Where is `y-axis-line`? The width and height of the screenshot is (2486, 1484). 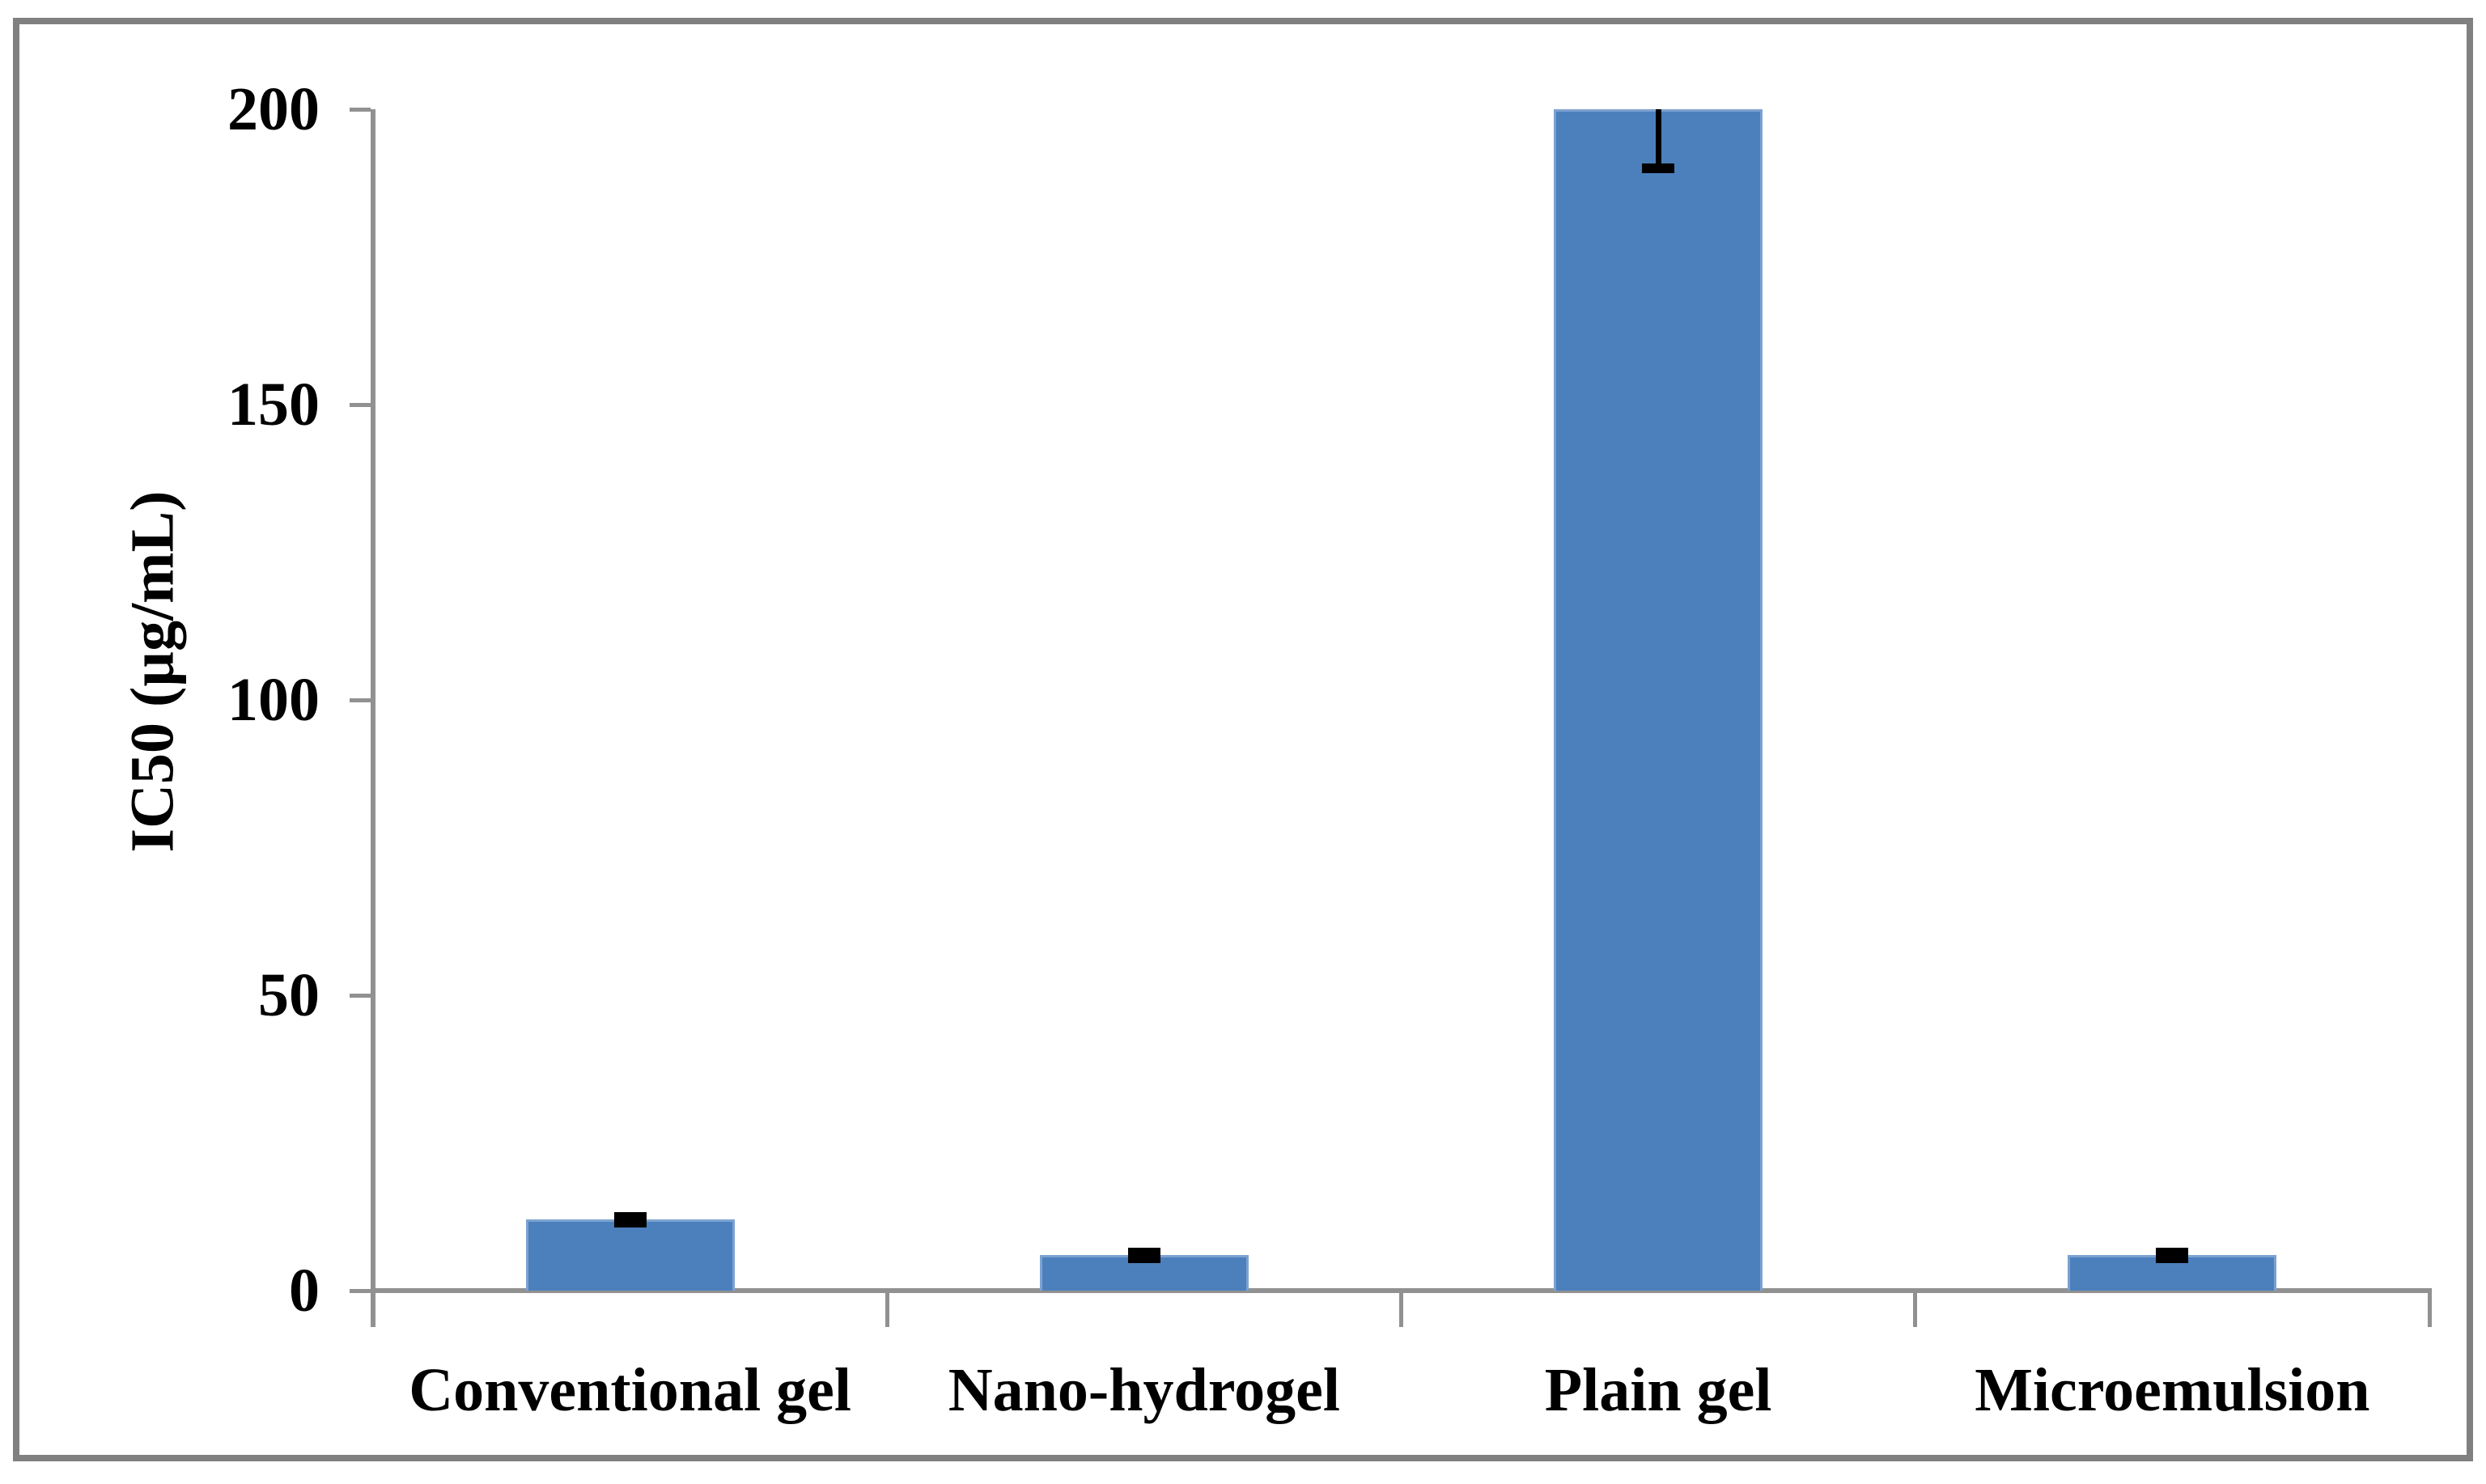 y-axis-line is located at coordinates (373, 718).